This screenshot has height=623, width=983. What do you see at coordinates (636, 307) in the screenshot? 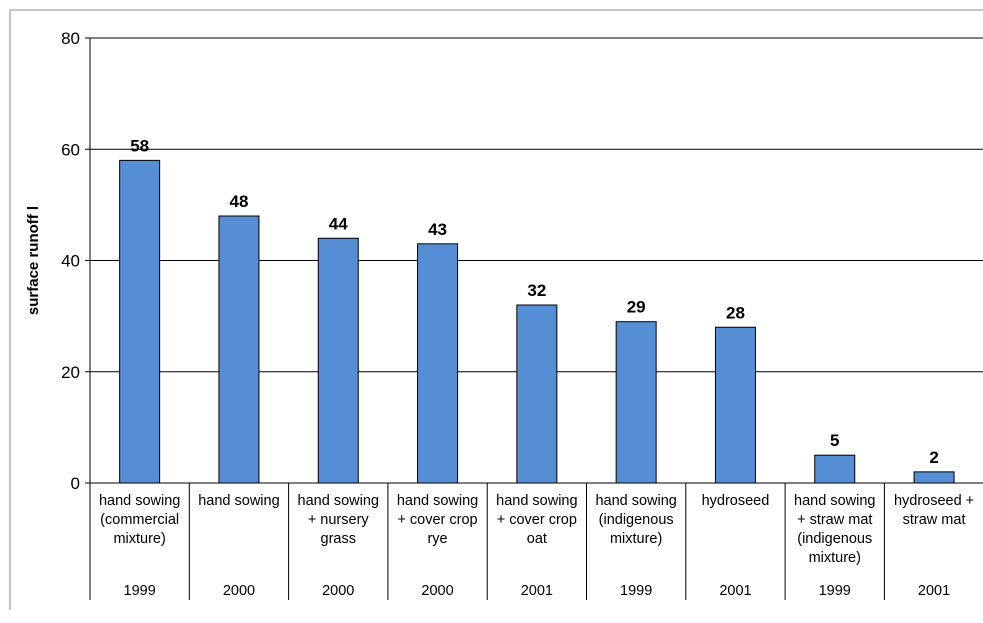
I see `data-label: 29` at bounding box center [636, 307].